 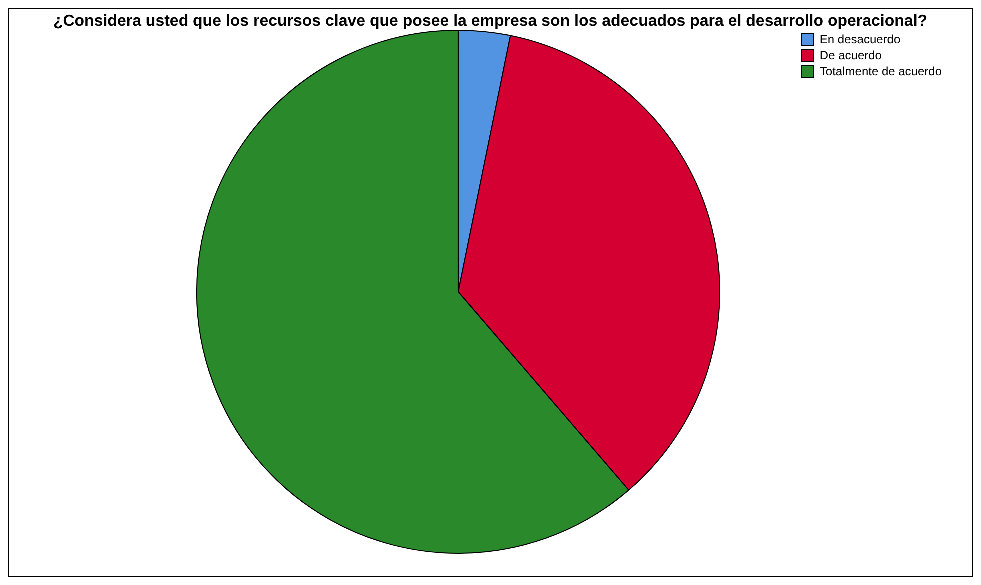 I want to click on legend-label: En desacuerdo, so click(x=860, y=39).